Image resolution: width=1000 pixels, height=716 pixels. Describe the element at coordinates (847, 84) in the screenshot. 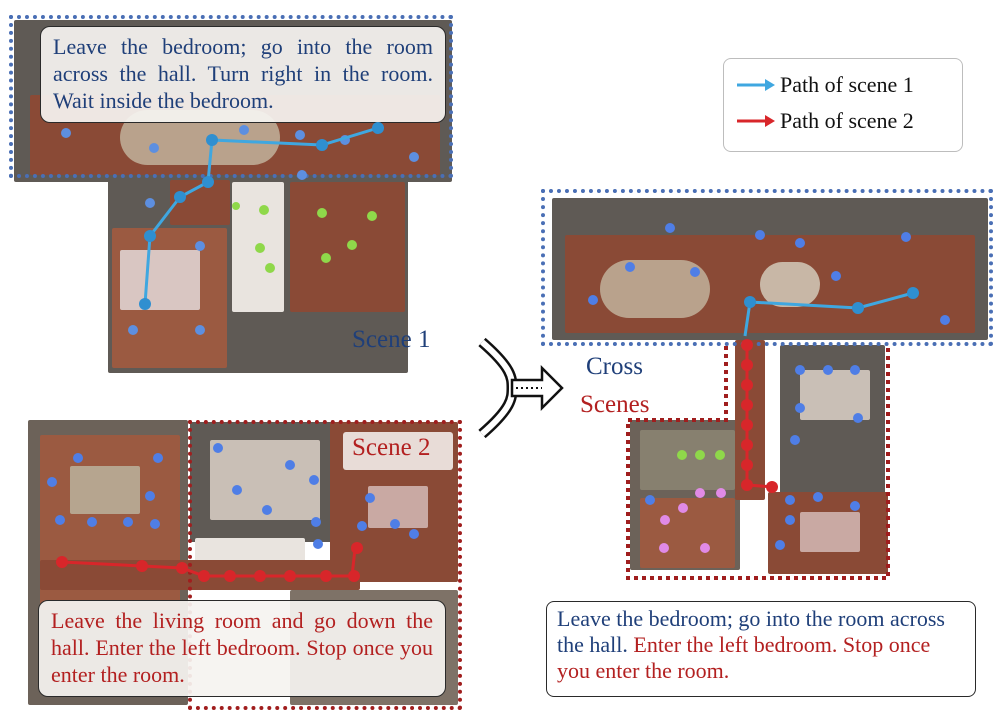

I see `legend-label-1: Path of scene 1` at that location.